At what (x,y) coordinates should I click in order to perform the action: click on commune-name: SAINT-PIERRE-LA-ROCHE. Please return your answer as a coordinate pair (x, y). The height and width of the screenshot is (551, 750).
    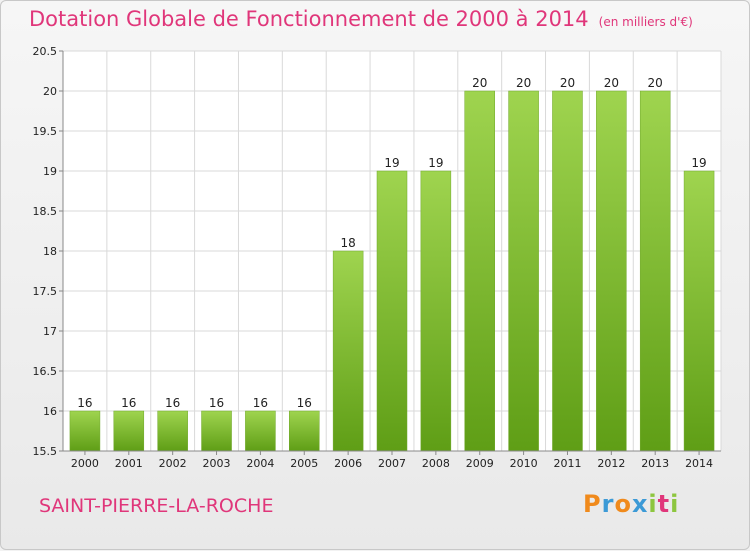
    Looking at the image, I should click on (156, 506).